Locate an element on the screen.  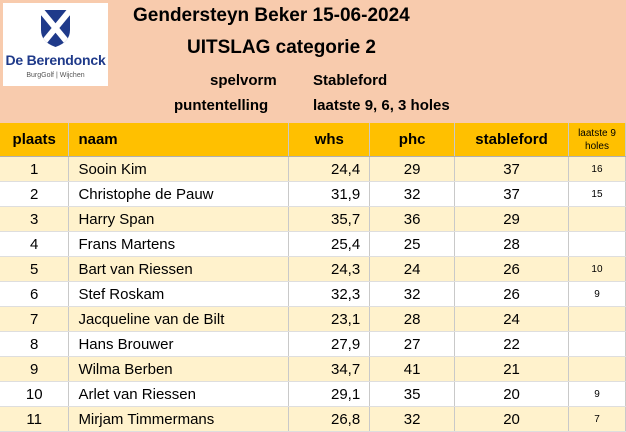
table-row: 7 Jacqueline van de Bilt 23,1 28 24 is located at coordinates (313, 319).